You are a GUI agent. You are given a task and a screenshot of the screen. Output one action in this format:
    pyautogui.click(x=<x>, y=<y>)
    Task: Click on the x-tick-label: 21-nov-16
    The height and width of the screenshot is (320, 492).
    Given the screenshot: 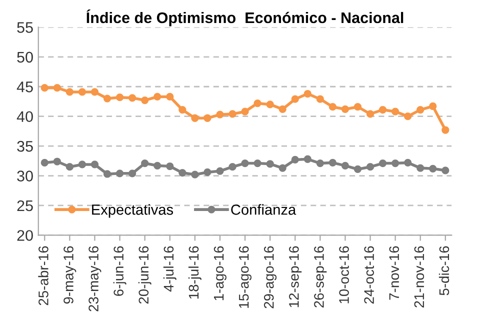 What is the action you would take?
    pyautogui.click(x=419, y=277)
    